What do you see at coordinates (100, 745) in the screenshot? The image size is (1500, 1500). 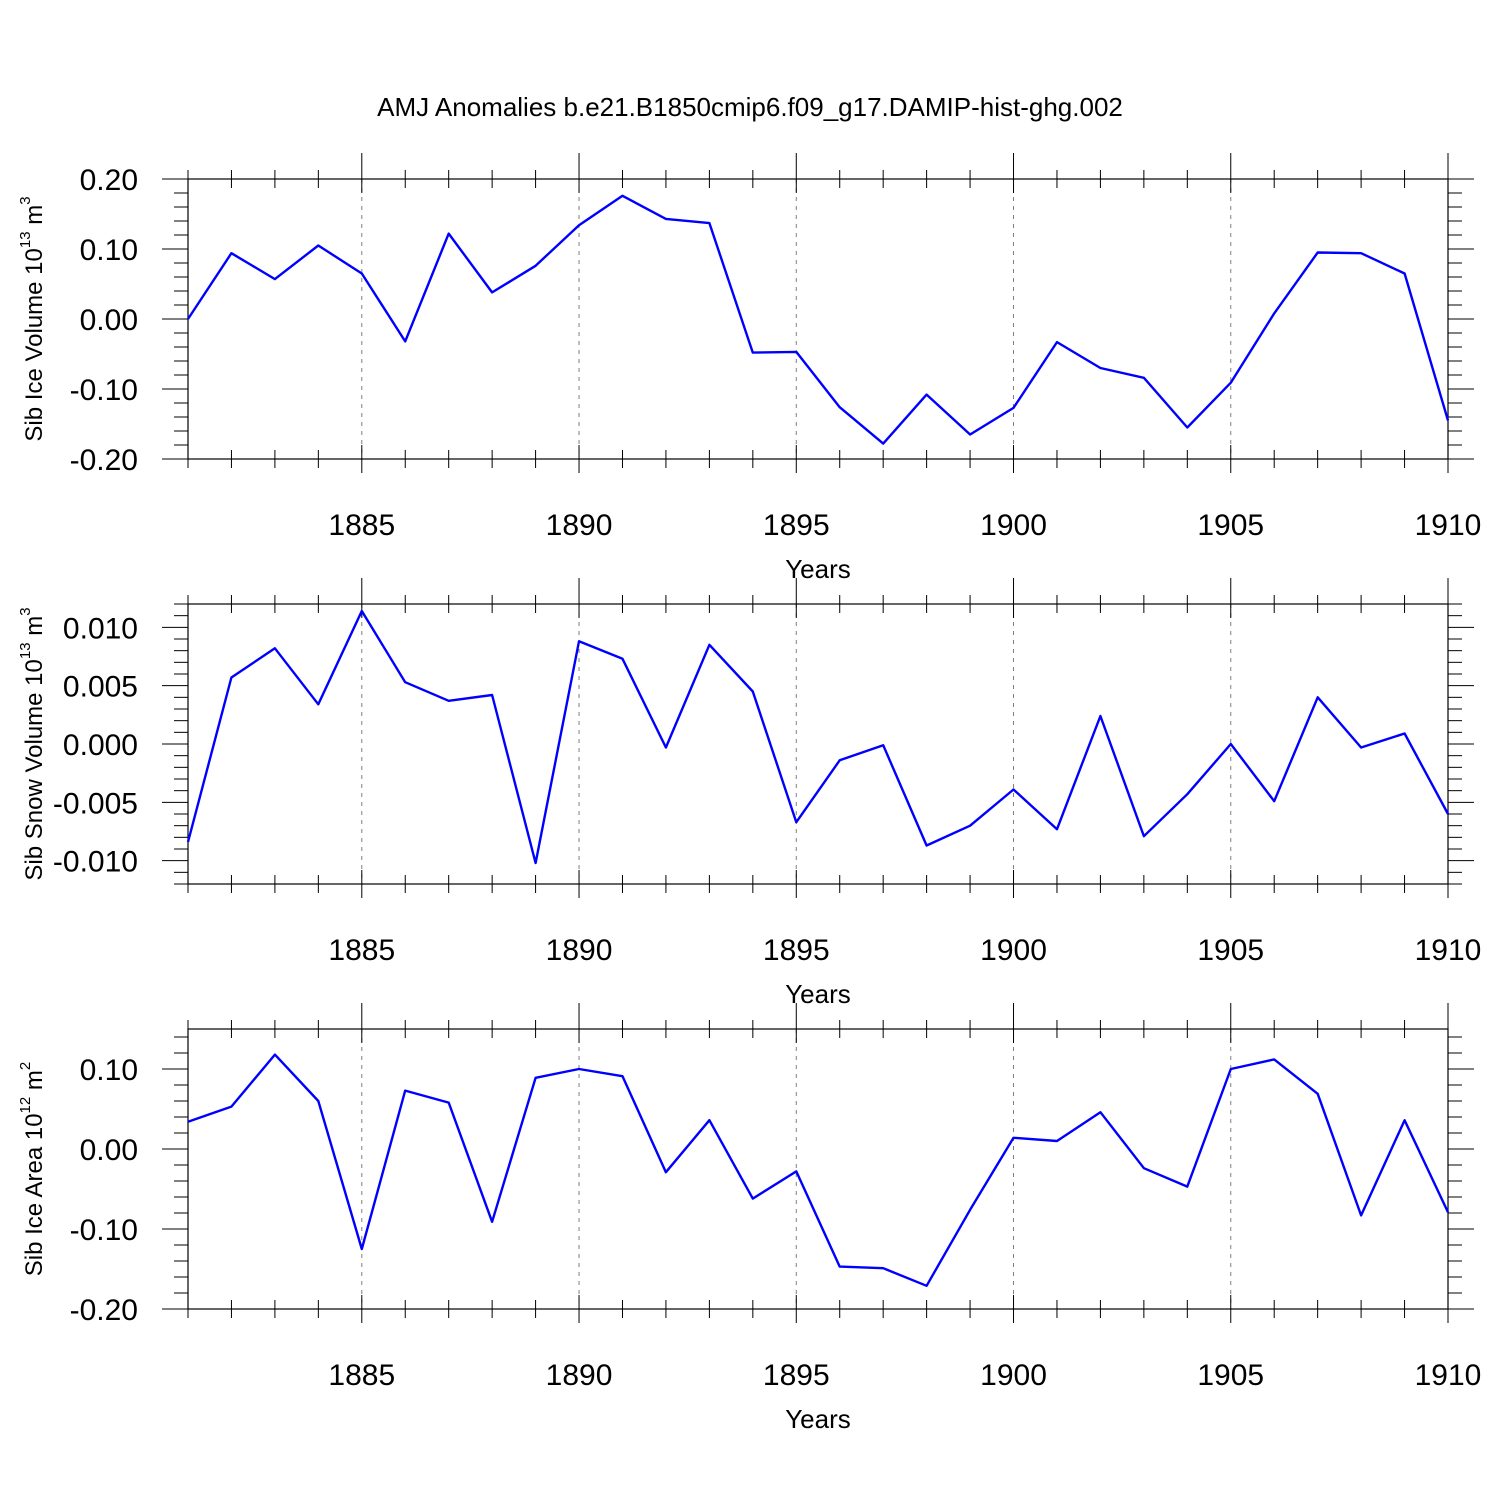 I see `y-tick-label: 0.000` at bounding box center [100, 745].